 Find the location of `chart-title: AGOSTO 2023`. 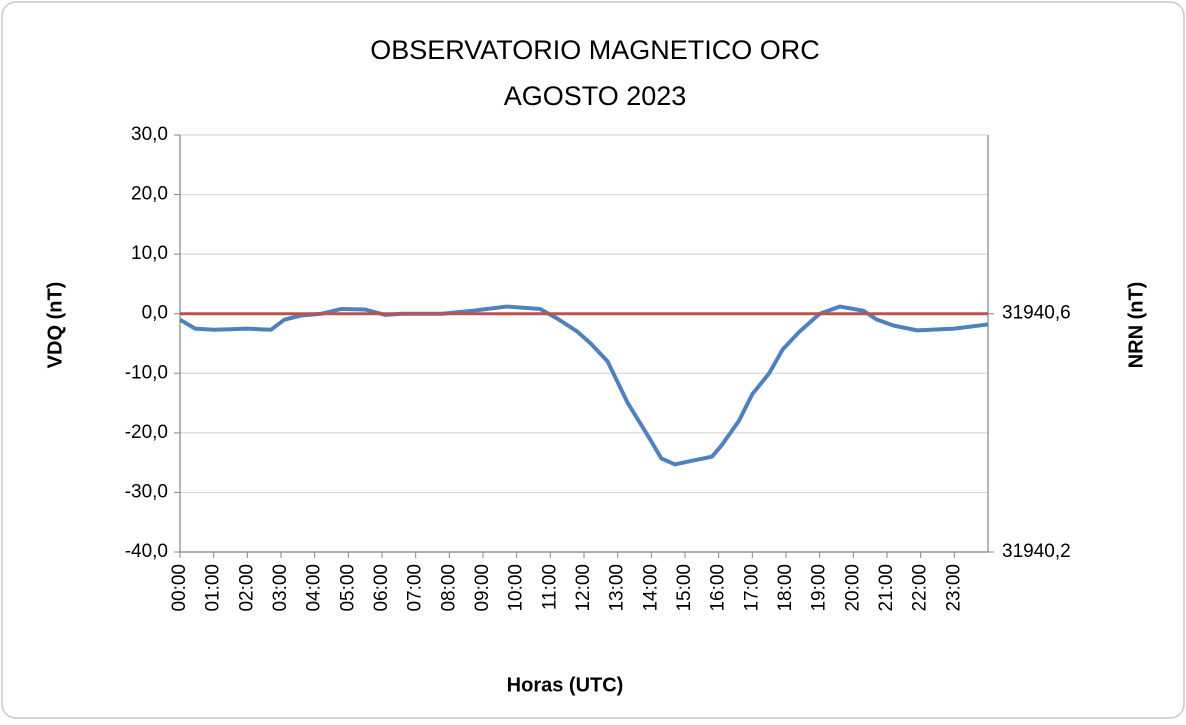

chart-title: AGOSTO 2023 is located at coordinates (595, 96).